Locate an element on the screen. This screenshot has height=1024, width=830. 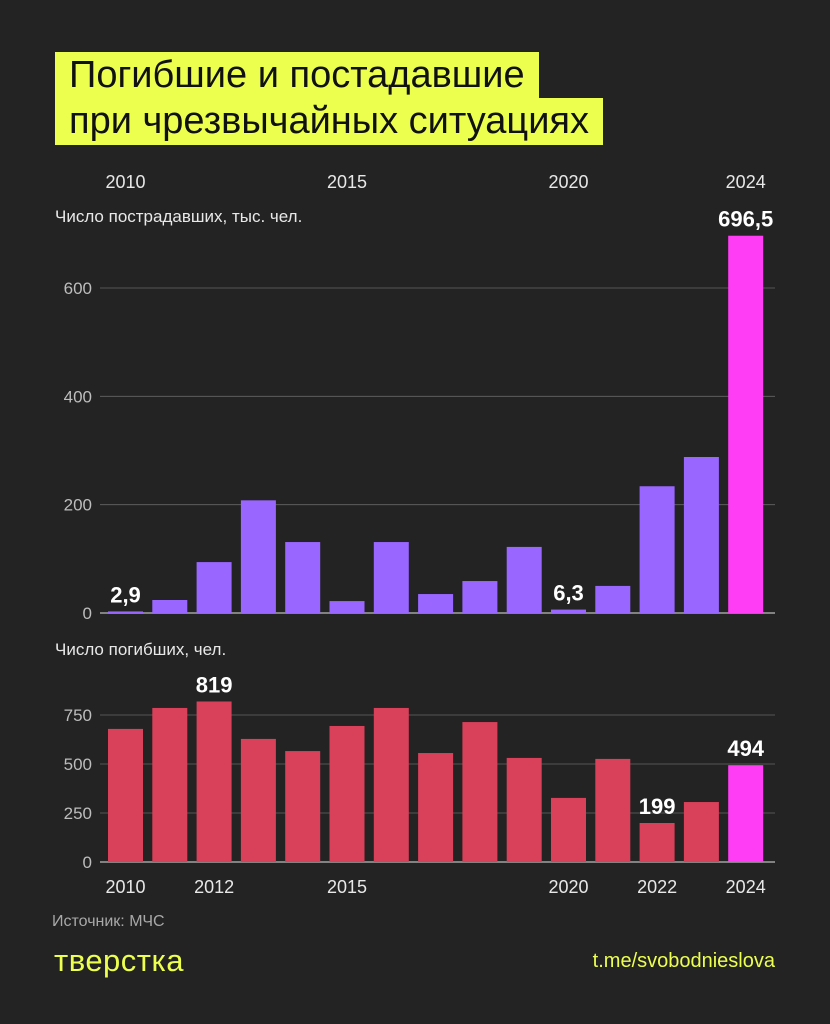
data-label: 494 is located at coordinates (745, 748).